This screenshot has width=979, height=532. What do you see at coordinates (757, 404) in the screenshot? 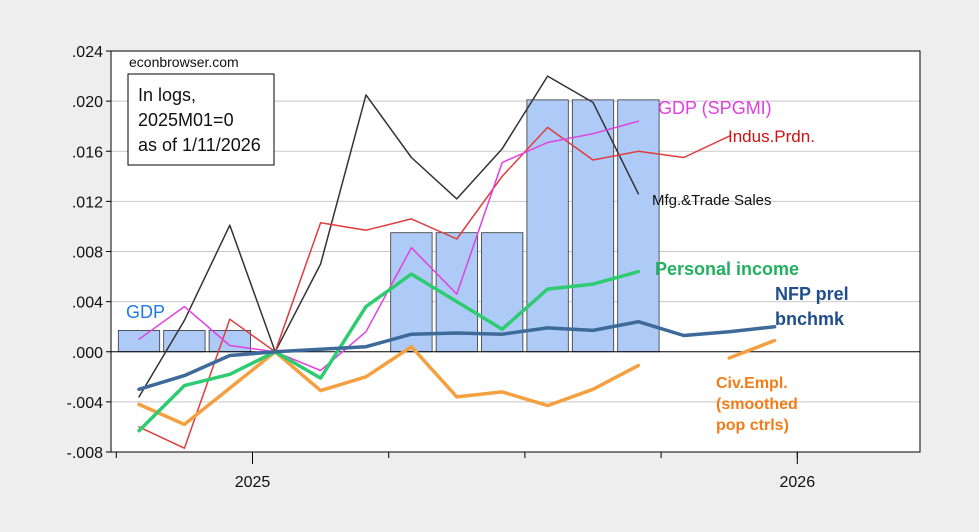
I see `label-smoothed: (smoothed` at bounding box center [757, 404].